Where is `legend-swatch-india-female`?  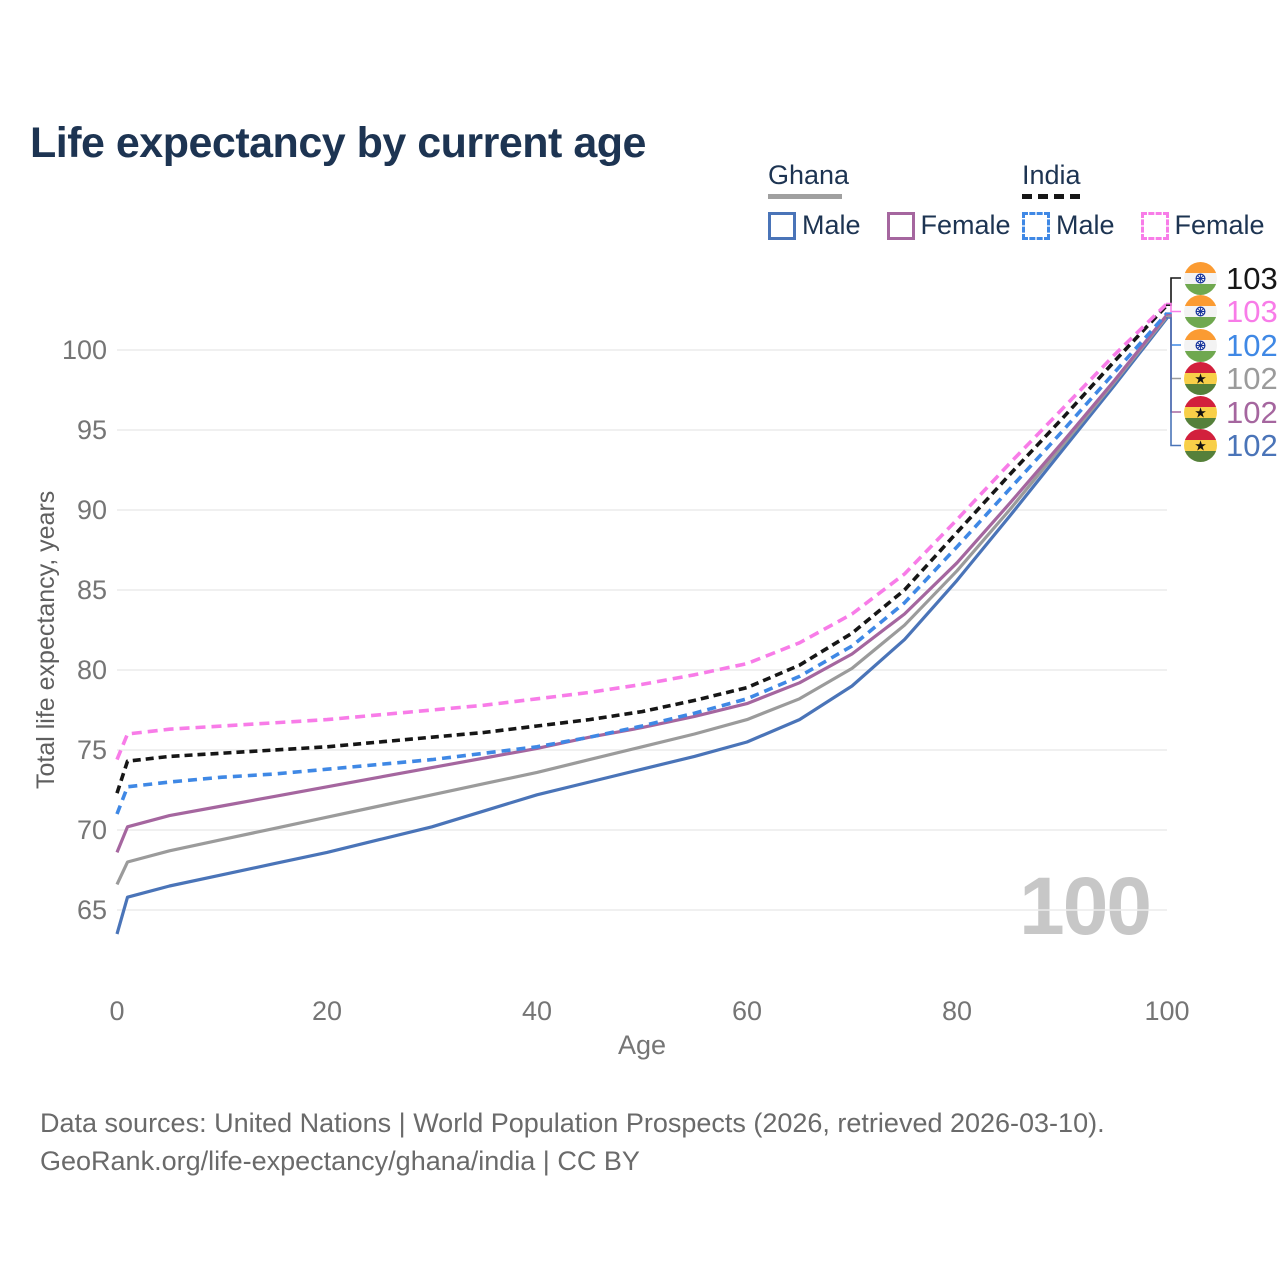
legend-swatch-india-female is located at coordinates (1154, 225).